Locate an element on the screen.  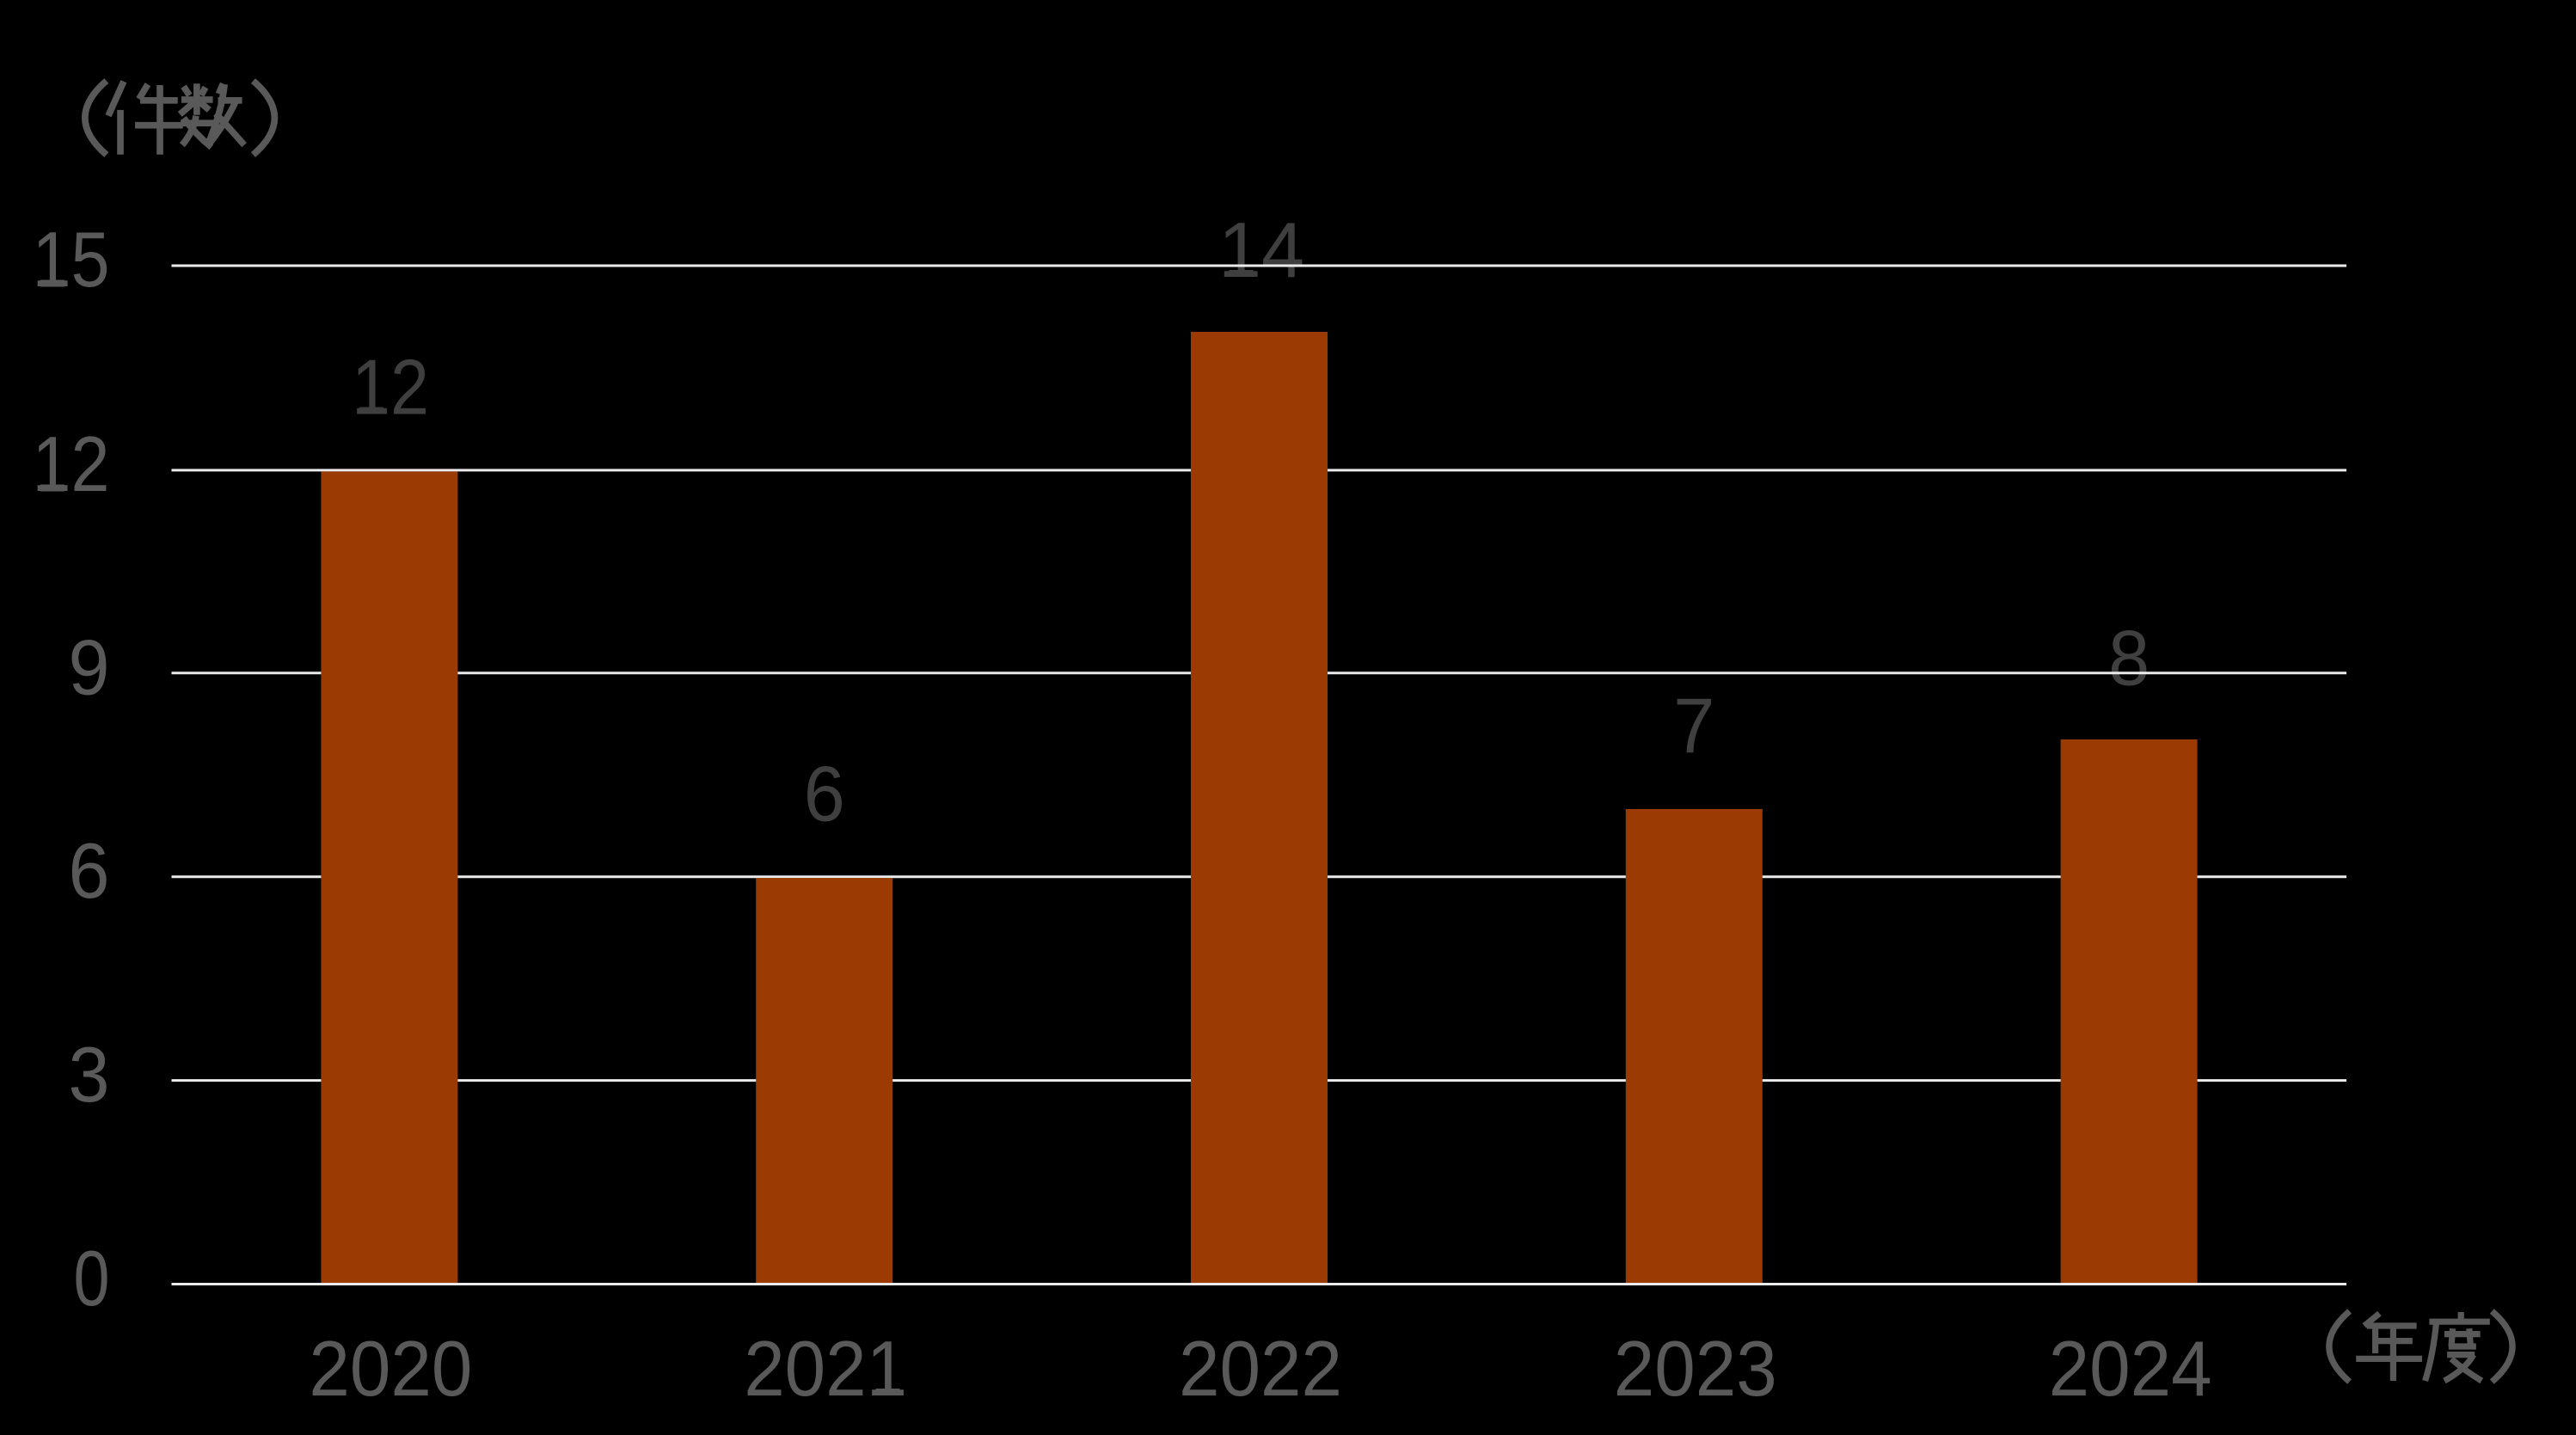
svg-text: 8 is located at coordinates (2129, 659).